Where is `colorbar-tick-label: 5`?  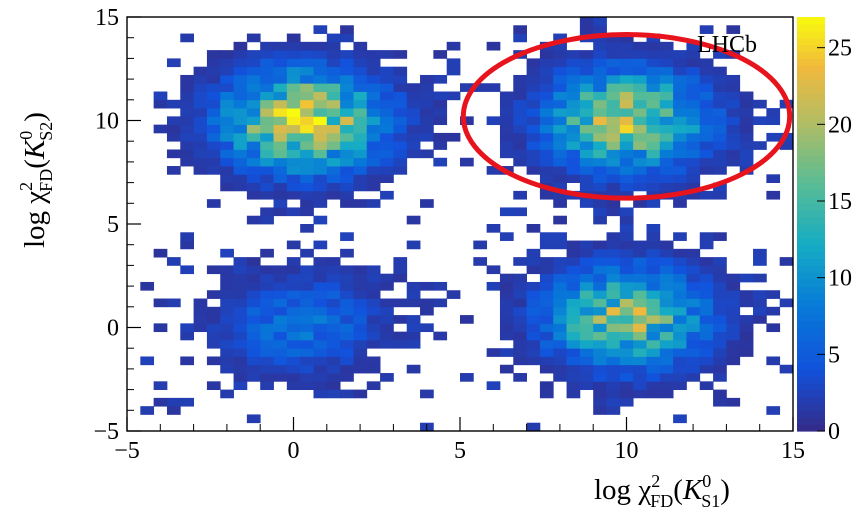 colorbar-tick-label: 5 is located at coordinates (834, 355).